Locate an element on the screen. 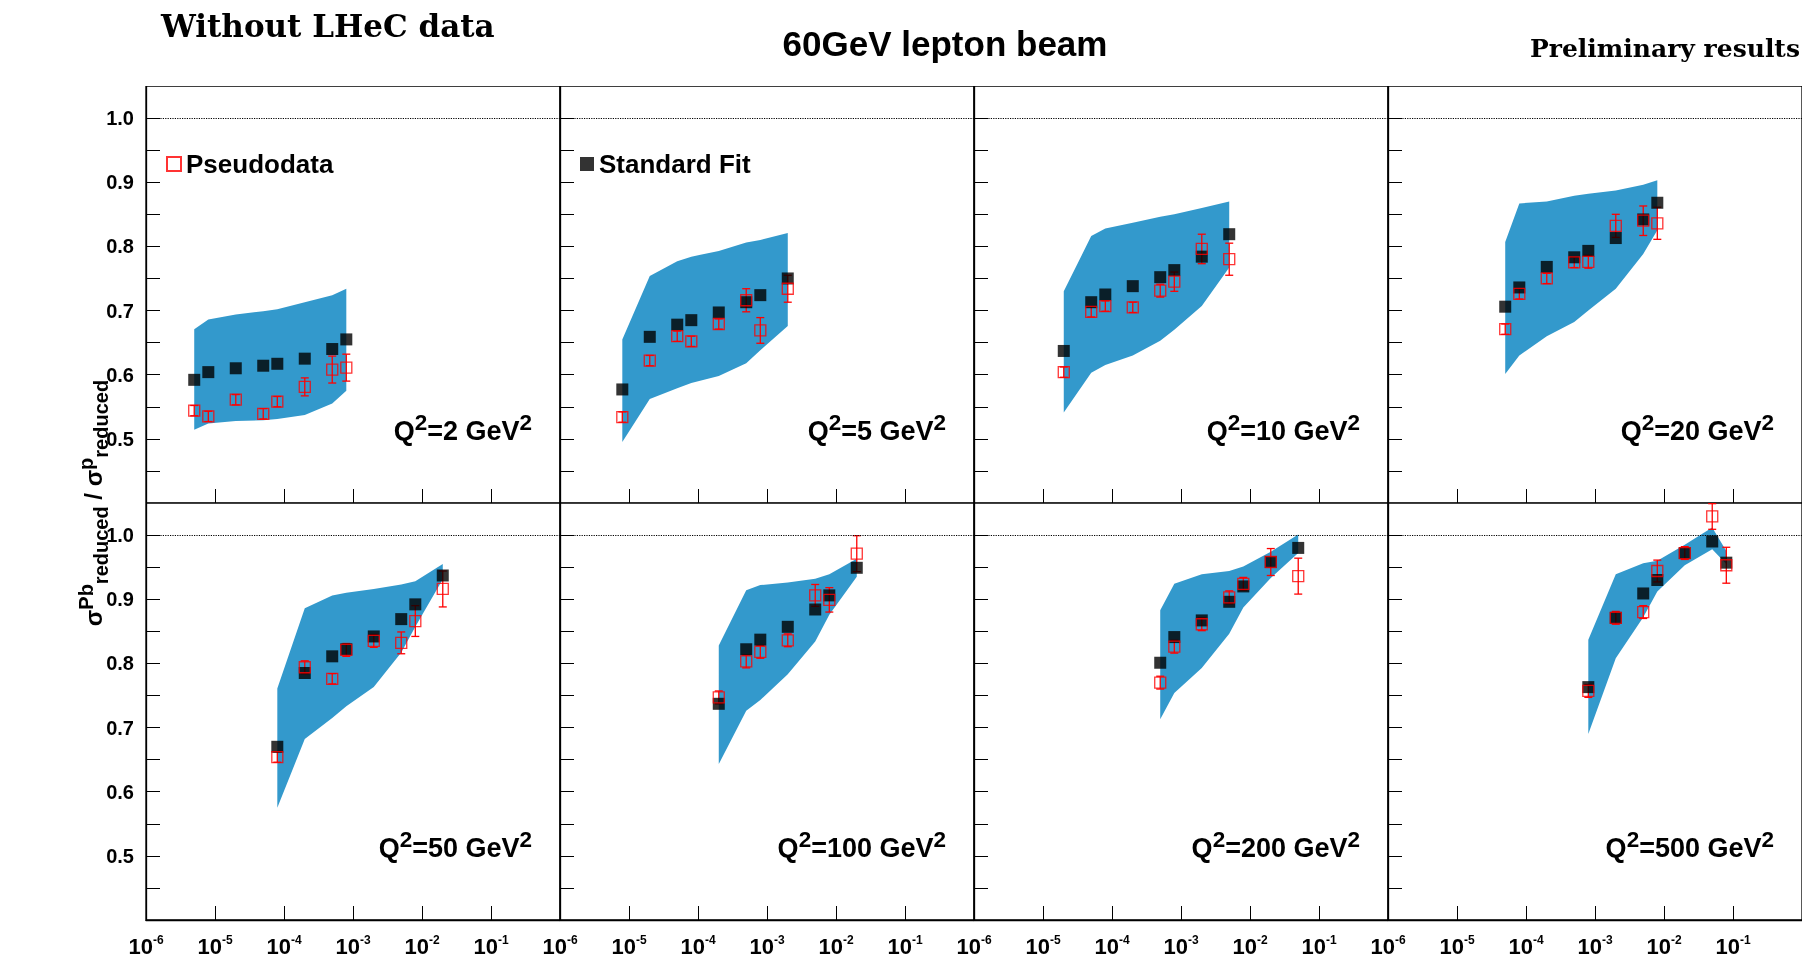 Image resolution: width=1808 pixels, height=968 pixels. y-tick-label: 0.6 is located at coordinates (120, 791).